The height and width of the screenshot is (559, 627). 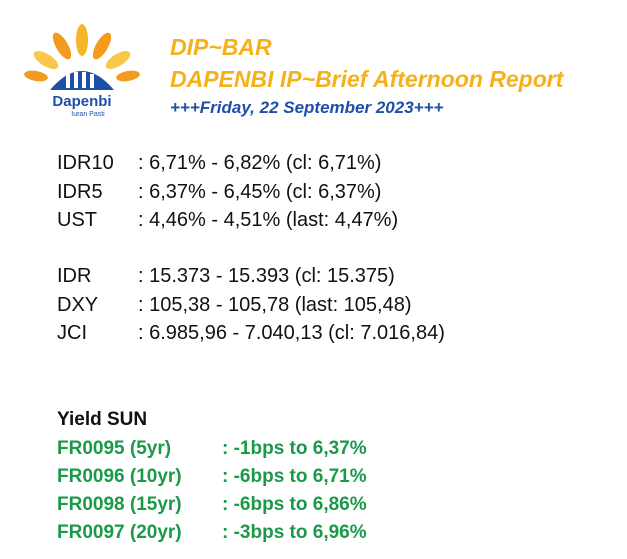 What do you see at coordinates (102, 419) in the screenshot?
I see `yield-title: Yield SUN` at bounding box center [102, 419].